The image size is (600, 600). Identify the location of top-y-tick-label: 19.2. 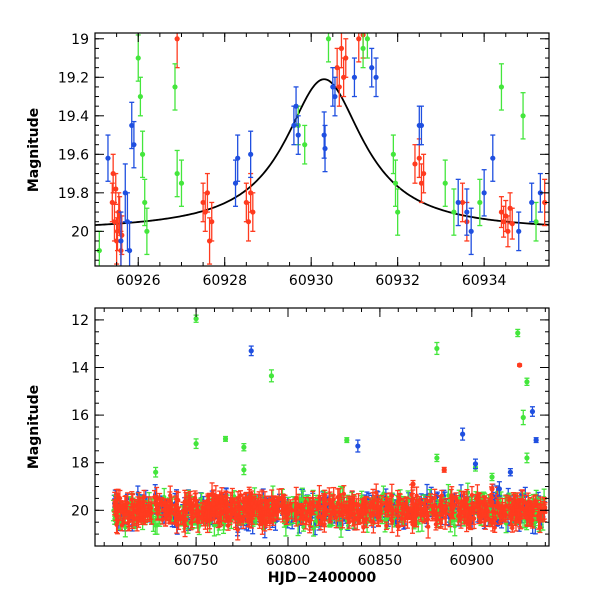
(73, 78).